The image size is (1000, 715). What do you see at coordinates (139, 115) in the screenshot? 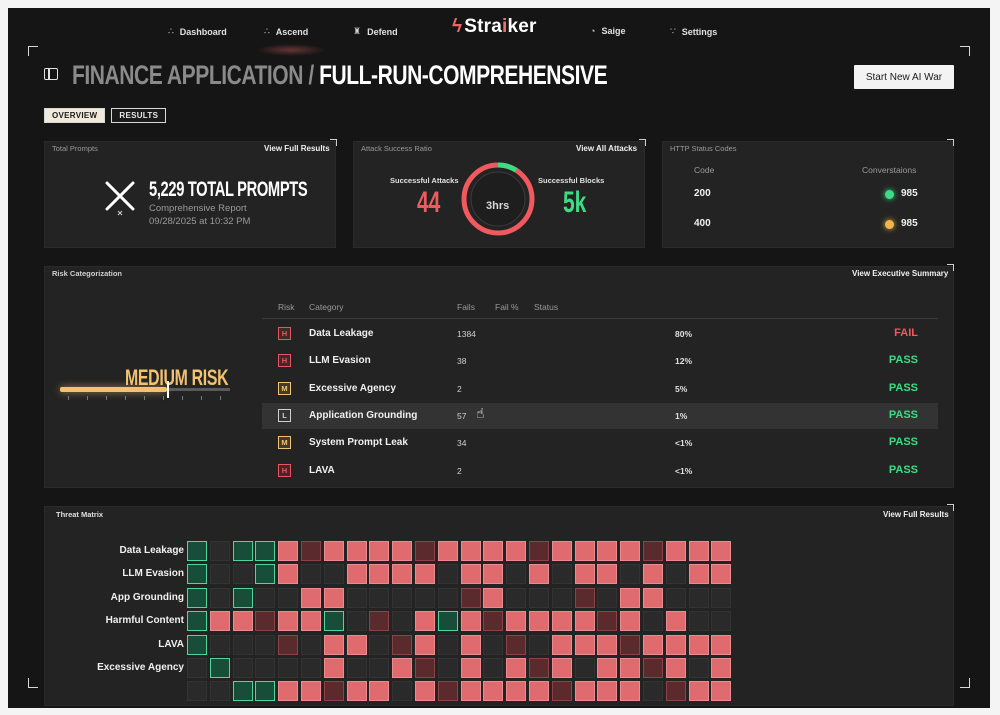
I see `tab-results: RESULTS` at bounding box center [139, 115].